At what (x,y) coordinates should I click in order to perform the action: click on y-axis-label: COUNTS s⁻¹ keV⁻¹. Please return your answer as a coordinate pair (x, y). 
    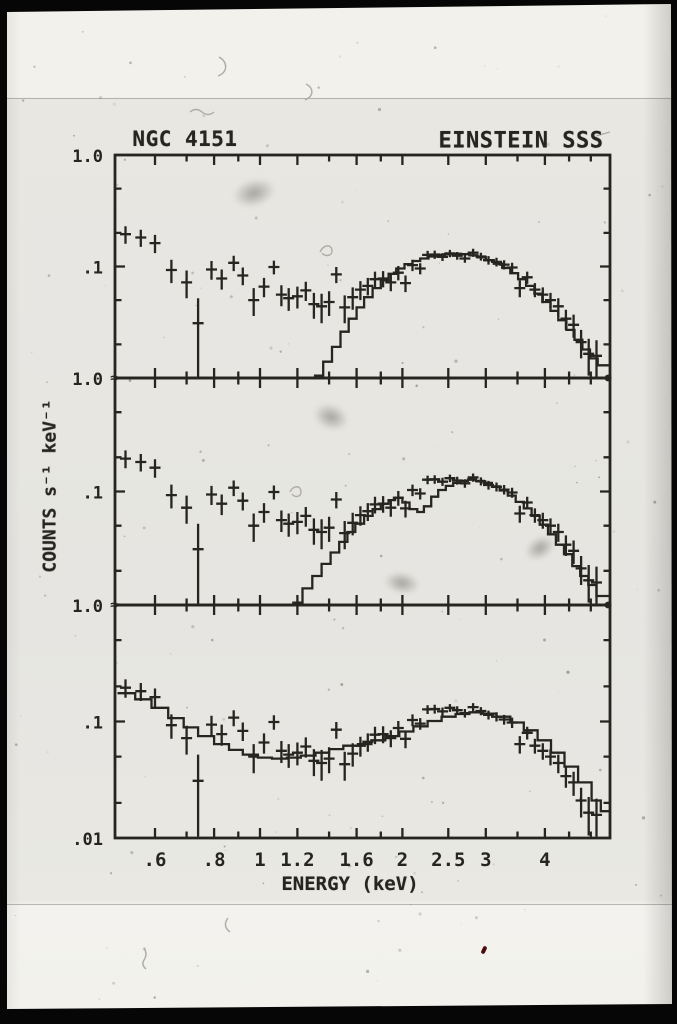
    Looking at the image, I should click on (50, 486).